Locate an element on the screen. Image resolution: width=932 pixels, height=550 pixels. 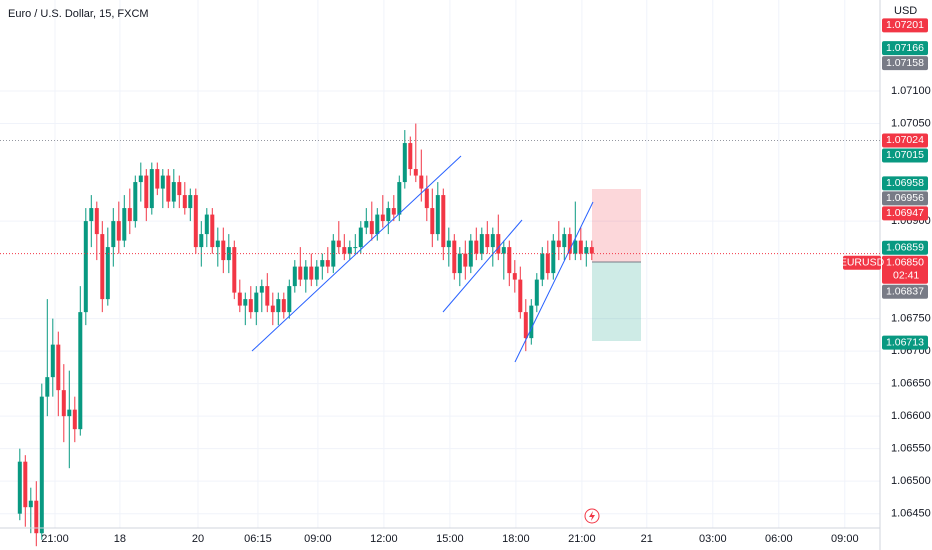
price-tag-label: 1.07158 is located at coordinates (905, 63).